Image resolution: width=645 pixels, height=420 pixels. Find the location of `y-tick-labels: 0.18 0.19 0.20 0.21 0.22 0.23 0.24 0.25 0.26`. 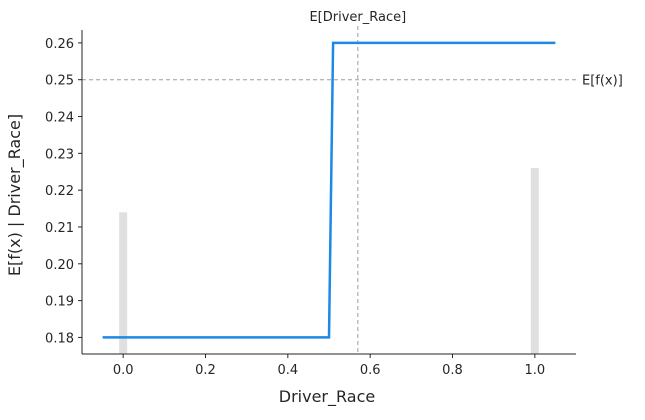

y-tick-labels: 0.18 0.19 0.20 0.21 0.22 0.23 0.24 0.25 0.26 is located at coordinates (59, 192).